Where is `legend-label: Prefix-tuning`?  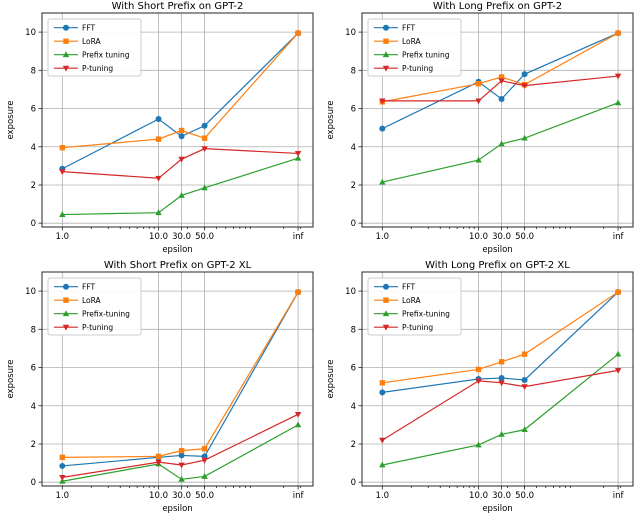 legend-label: Prefix-tuning is located at coordinates (426, 314).